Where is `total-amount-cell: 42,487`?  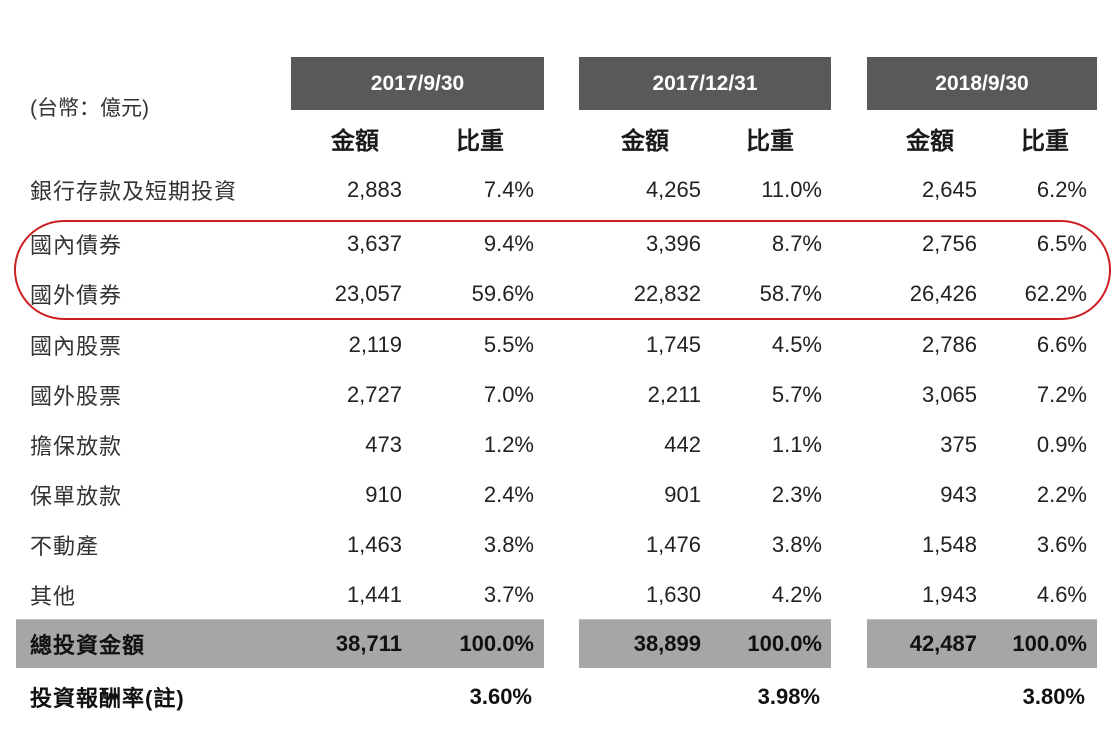 total-amount-cell: 42,487 is located at coordinates (943, 643).